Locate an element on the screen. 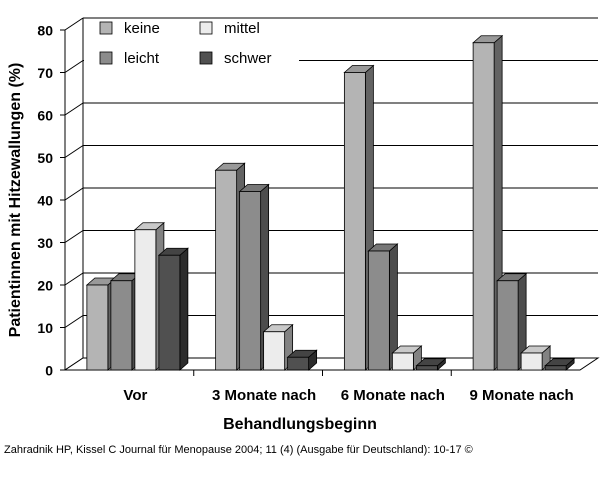 Image resolution: width=600 pixels, height=499 pixels. legend-label: mittel is located at coordinates (242, 28).